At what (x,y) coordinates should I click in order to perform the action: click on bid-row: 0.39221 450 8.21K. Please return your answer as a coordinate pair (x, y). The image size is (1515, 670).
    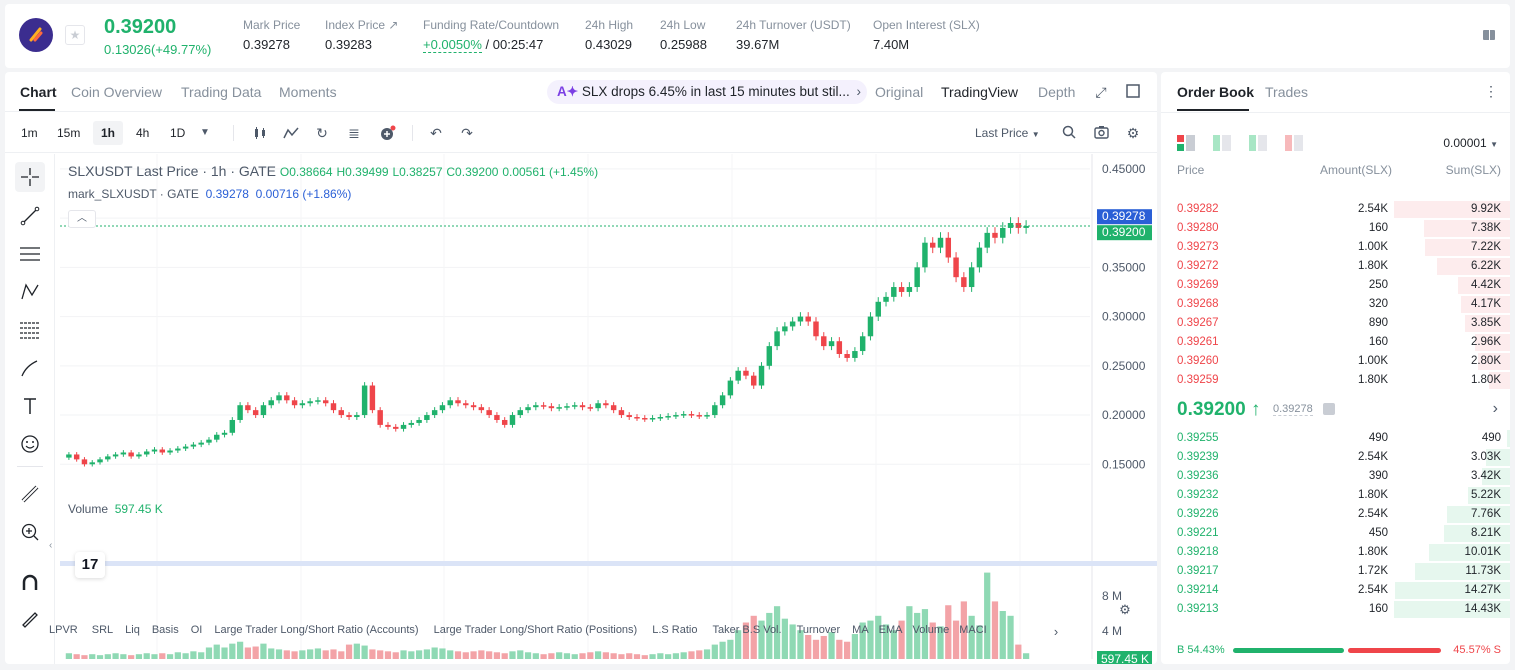
    Looking at the image, I should click on (1335, 533).